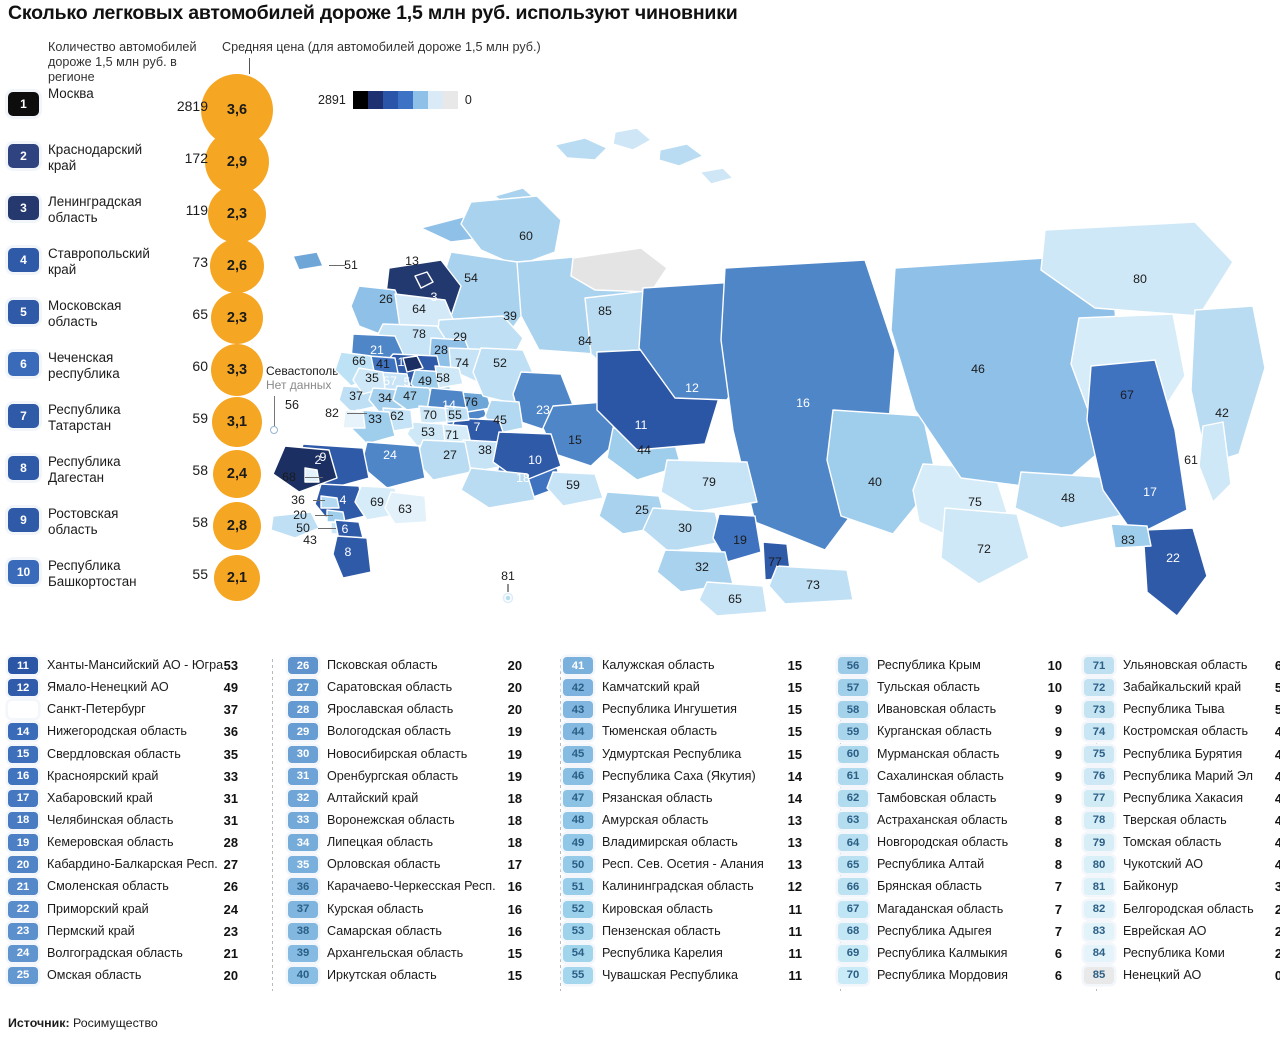  I want to click on table-row: 37 Курская область 16, so click(415, 910).